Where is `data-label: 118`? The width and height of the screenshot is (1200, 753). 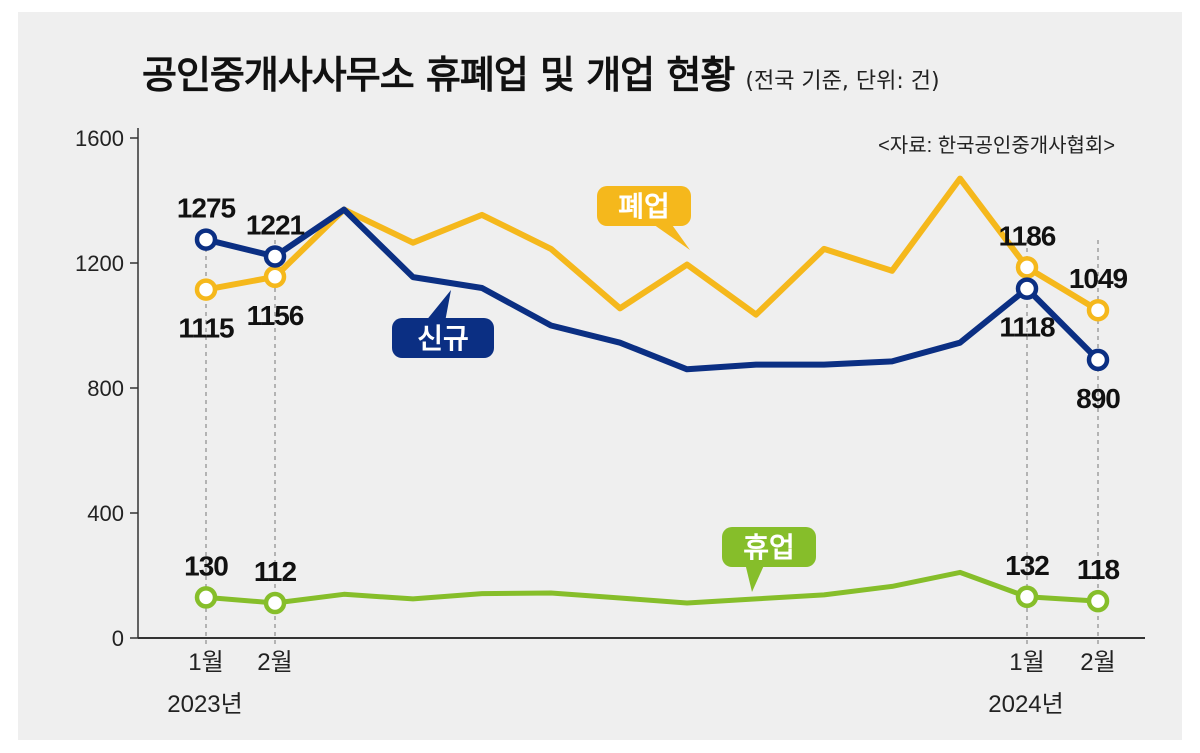
data-label: 118 is located at coordinates (1098, 569).